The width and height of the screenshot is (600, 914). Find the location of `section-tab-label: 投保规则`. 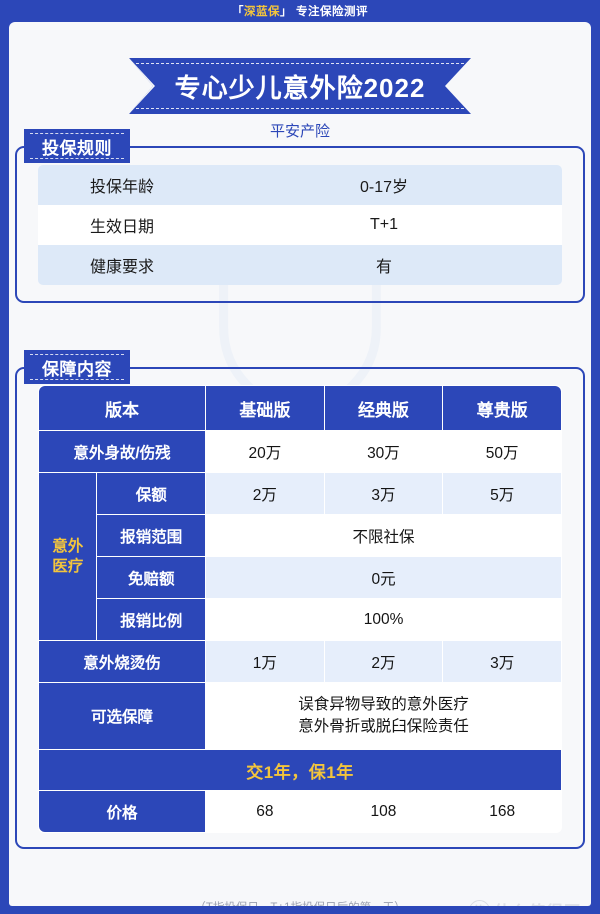

section-tab-label: 投保规则 is located at coordinates (77, 148).